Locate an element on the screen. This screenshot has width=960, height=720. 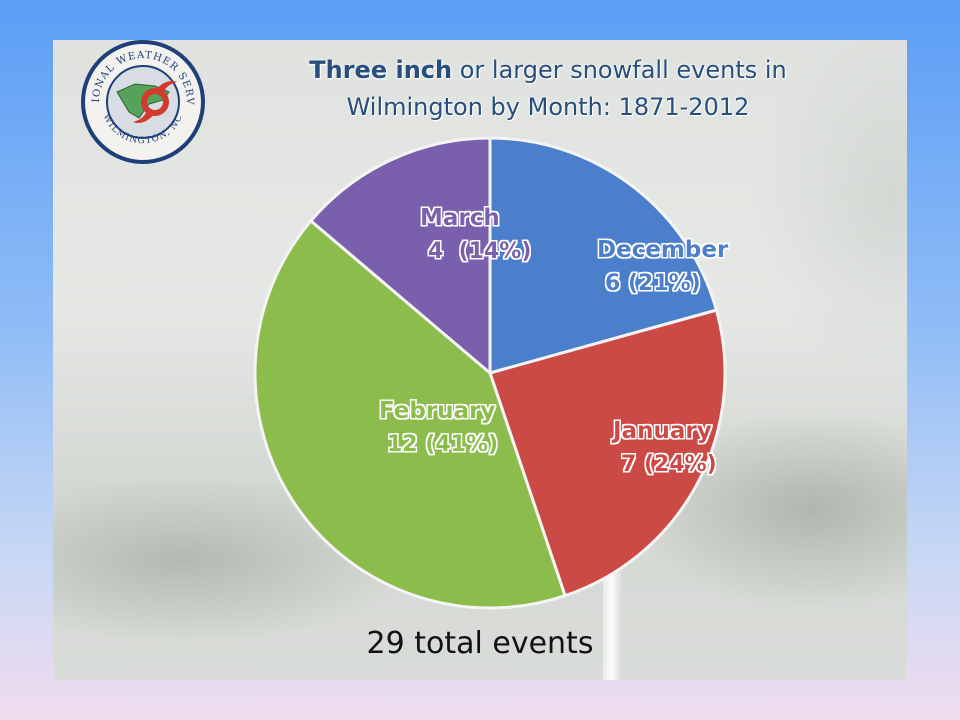
slice-name-february: February is located at coordinates (437, 411).